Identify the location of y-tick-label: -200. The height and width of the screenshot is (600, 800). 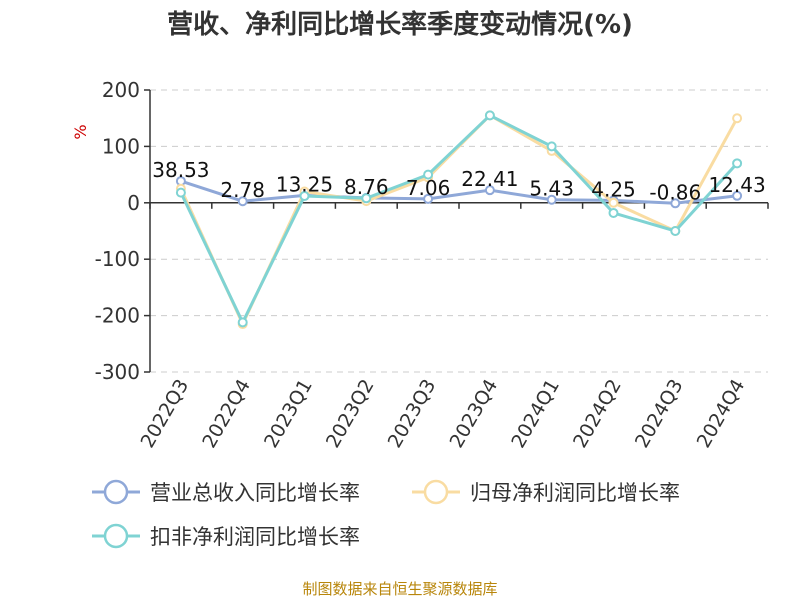
(117, 316).